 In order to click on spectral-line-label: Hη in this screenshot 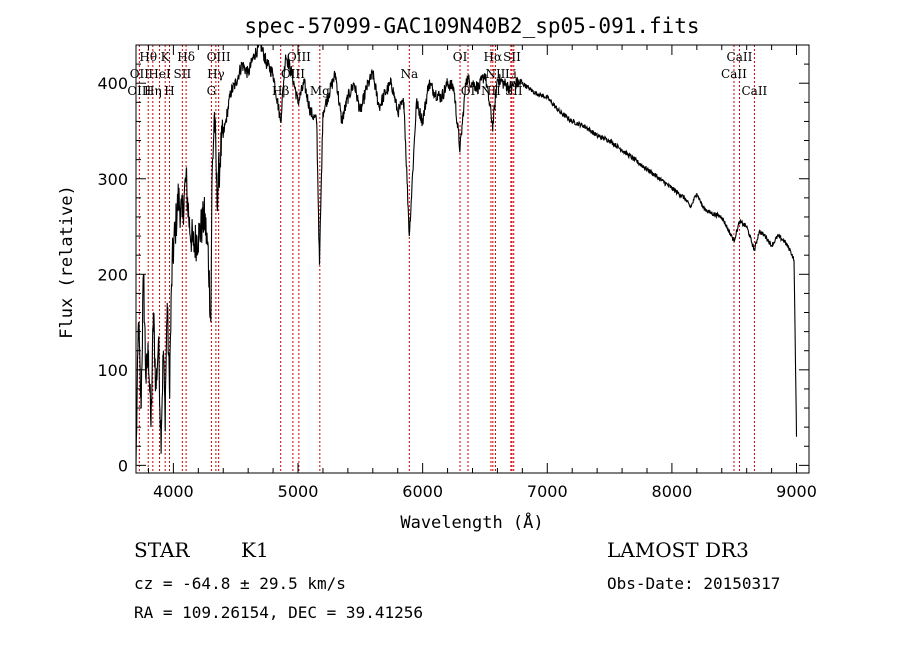, I will do `click(153, 91)`.